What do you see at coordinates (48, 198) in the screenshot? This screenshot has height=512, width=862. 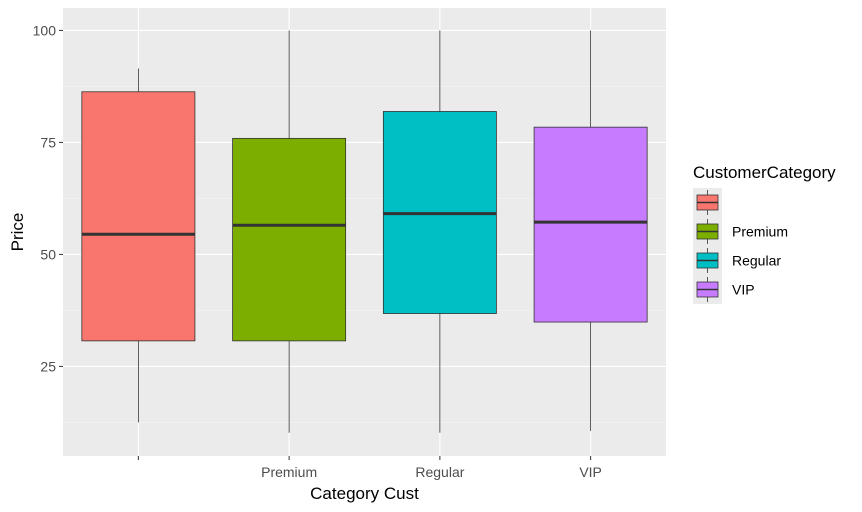 I see `y-axis: 25 50 75 100` at bounding box center [48, 198].